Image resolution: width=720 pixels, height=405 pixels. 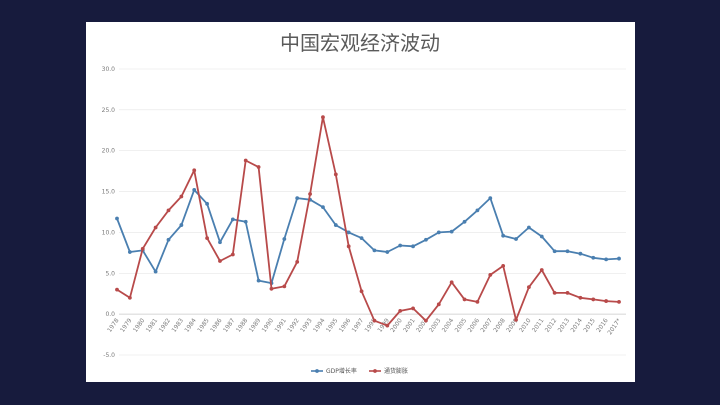 What do you see at coordinates (360, 43) in the screenshot?
I see `chart-title: 中国宏观经济波动` at bounding box center [360, 43].